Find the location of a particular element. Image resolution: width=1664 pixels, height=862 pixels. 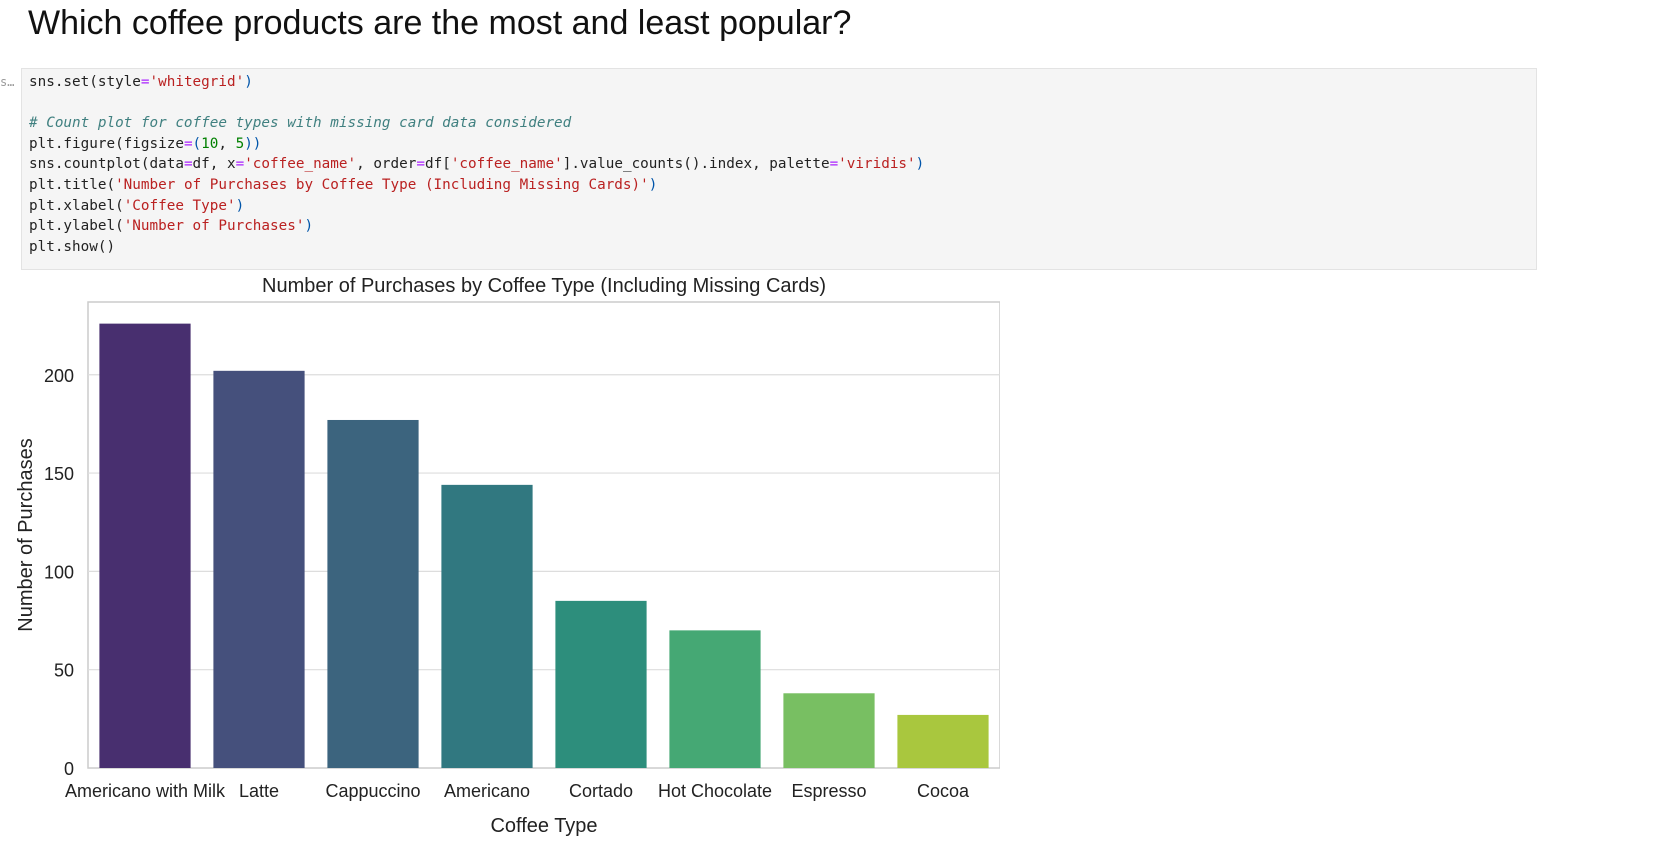

x-tick-label: Americano is located at coordinates (487, 791).